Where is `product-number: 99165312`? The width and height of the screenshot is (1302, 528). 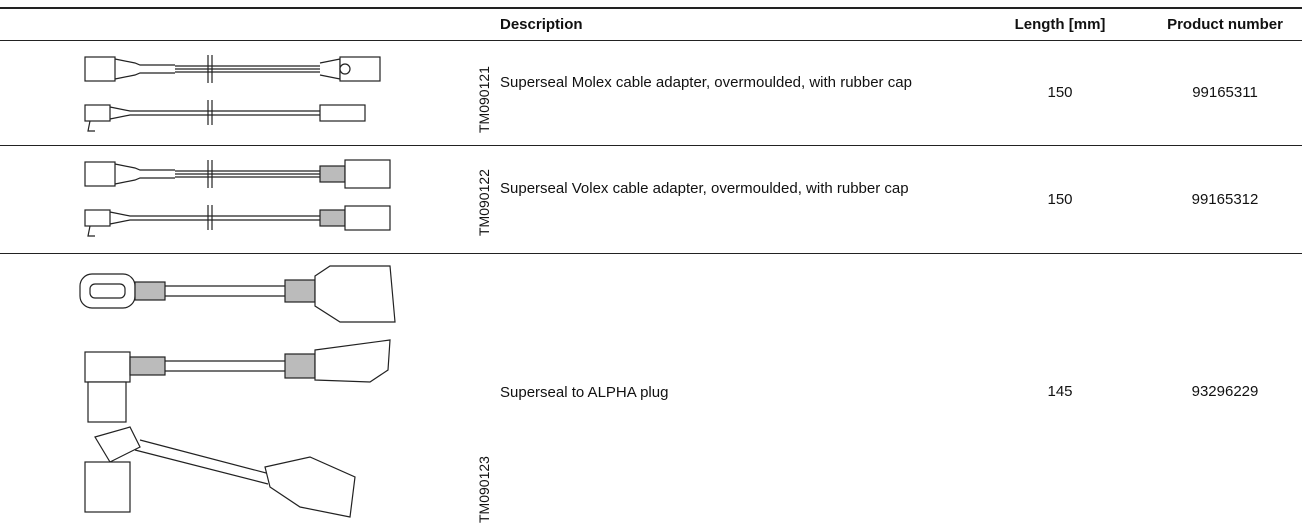 product-number: 99165312 is located at coordinates (1225, 199).